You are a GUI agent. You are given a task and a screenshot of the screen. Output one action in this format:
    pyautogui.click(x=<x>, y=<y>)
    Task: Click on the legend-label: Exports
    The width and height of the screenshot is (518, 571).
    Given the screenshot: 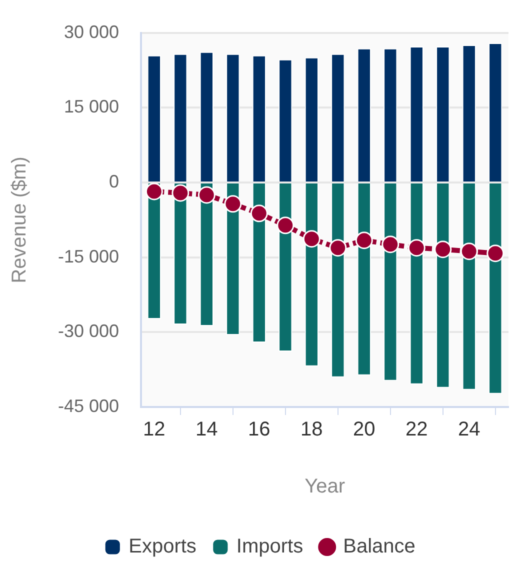 What is the action you would take?
    pyautogui.click(x=162, y=547)
    